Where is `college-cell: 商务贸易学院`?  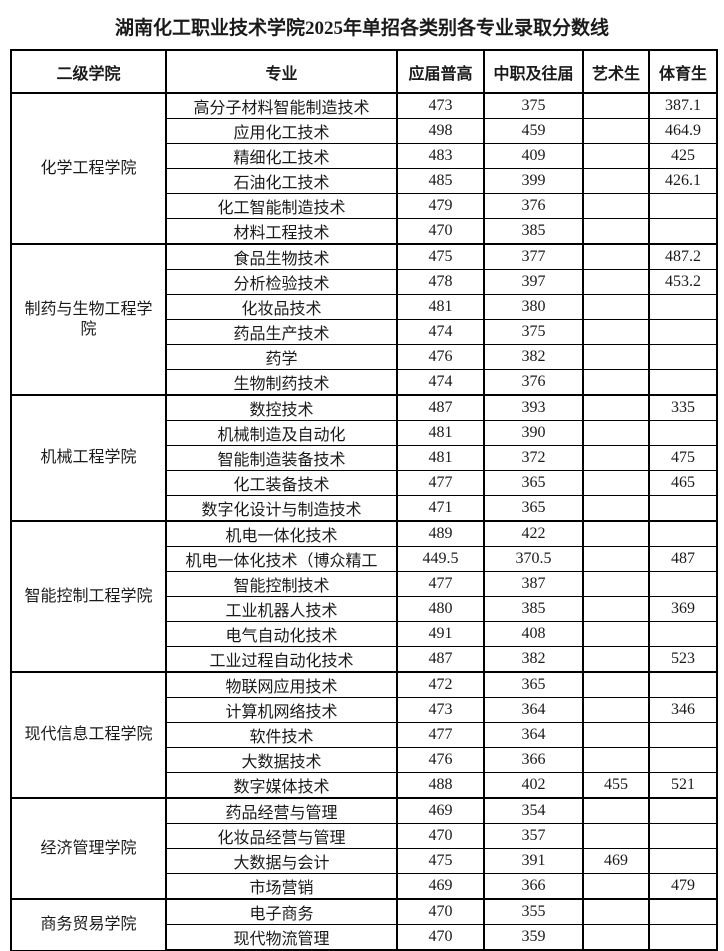
college-cell: 商务贸易学院 is located at coordinates (88, 924).